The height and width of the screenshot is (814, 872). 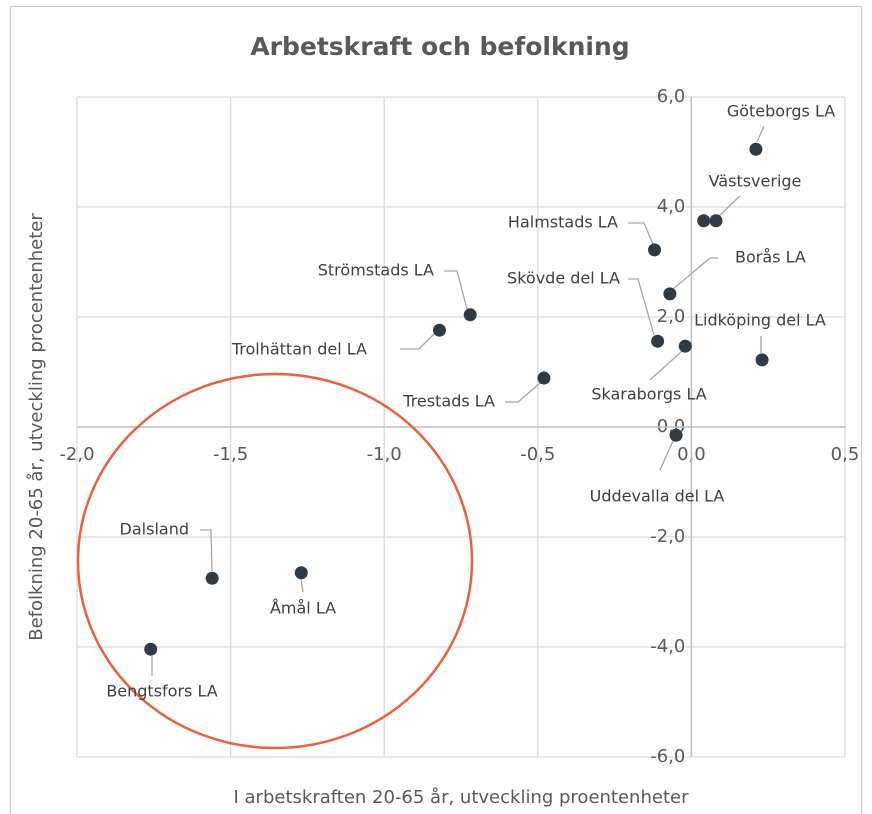 What do you see at coordinates (667, 756) in the screenshot?
I see `y-tick-label: -6,0` at bounding box center [667, 756].